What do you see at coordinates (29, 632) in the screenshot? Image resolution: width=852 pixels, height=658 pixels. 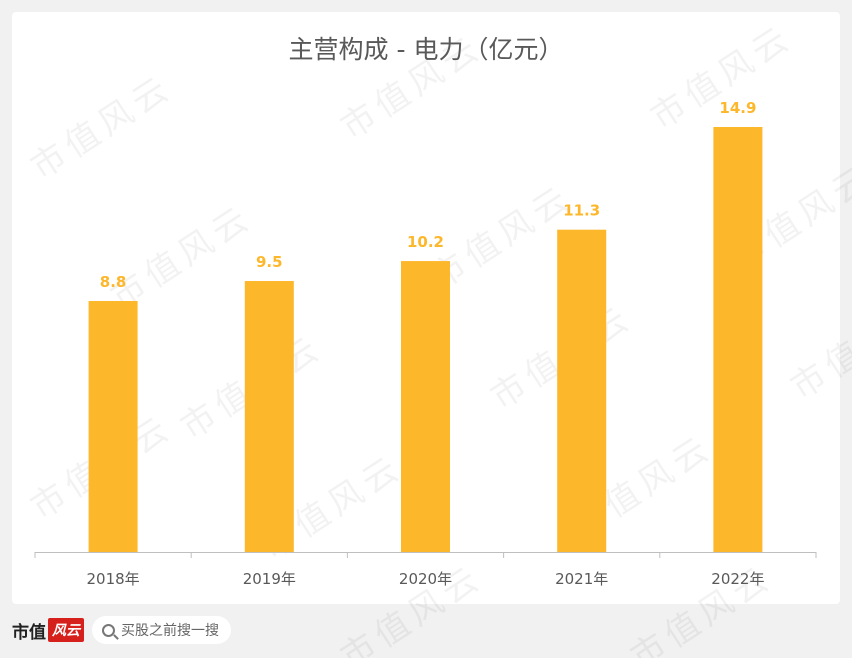 I see `brand-logo-text: 市值` at bounding box center [29, 632].